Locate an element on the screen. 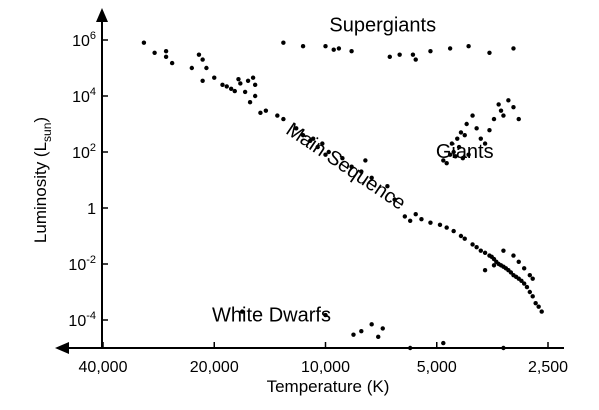 The height and width of the screenshot is (410, 599). x-ticks-group: 40,000 20,000 10,000 5,000 2,500 is located at coordinates (323, 359).